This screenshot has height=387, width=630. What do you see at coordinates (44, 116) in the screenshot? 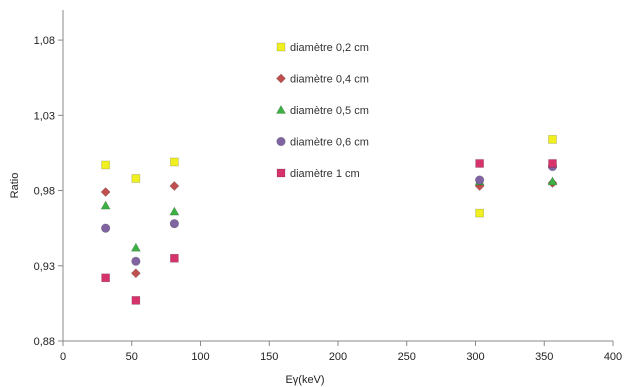
I see `y-tick-label: 1,03` at bounding box center [44, 116].